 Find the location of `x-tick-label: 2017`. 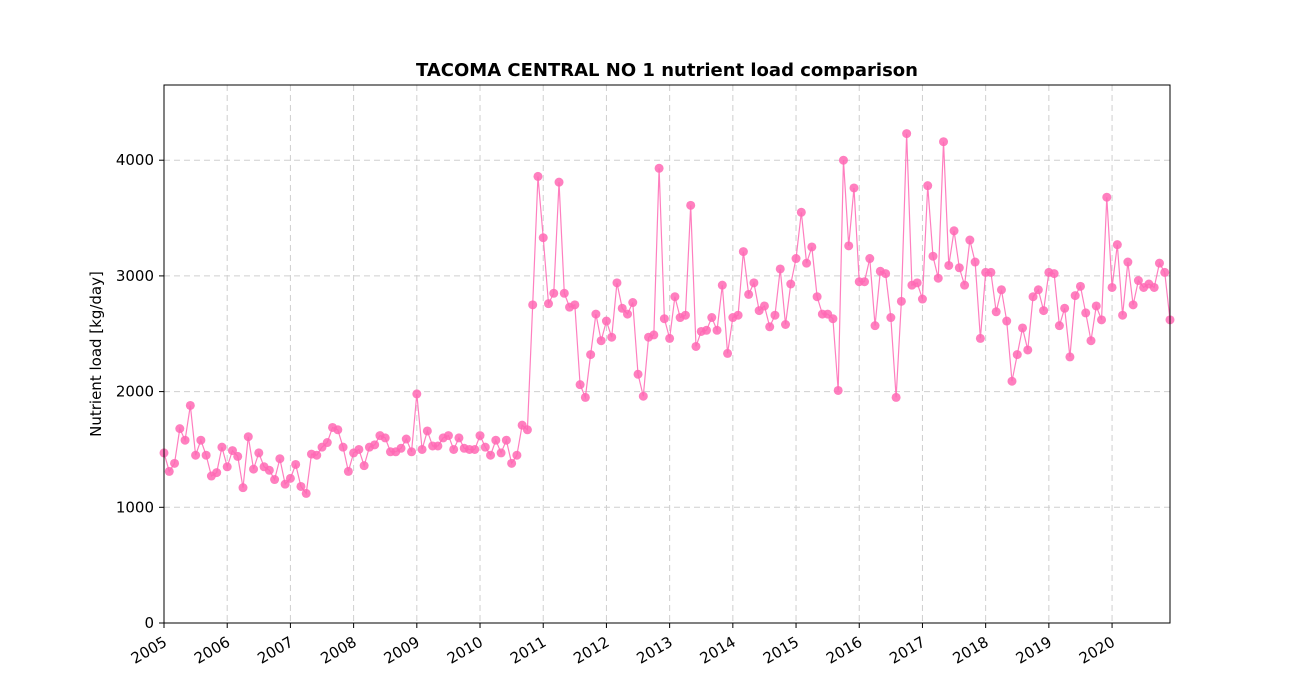

x-tick-label: 2017 is located at coordinates (907, 650).